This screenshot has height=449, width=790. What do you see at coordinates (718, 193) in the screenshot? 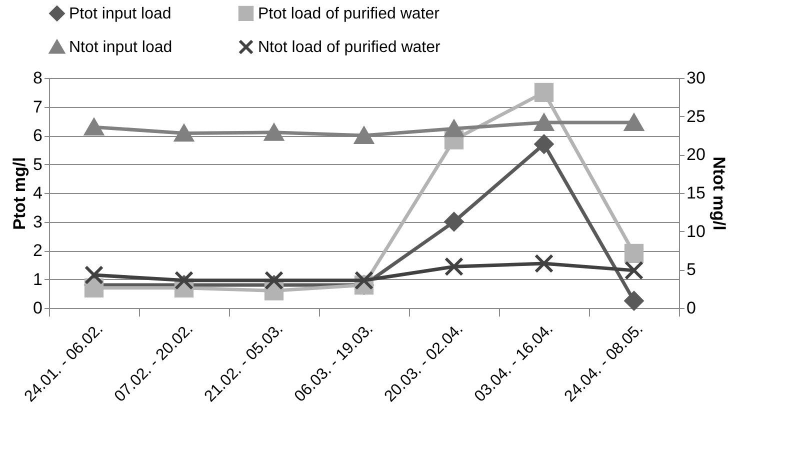
I see `y2-axis-title: Ntot mg/l` at bounding box center [718, 193].